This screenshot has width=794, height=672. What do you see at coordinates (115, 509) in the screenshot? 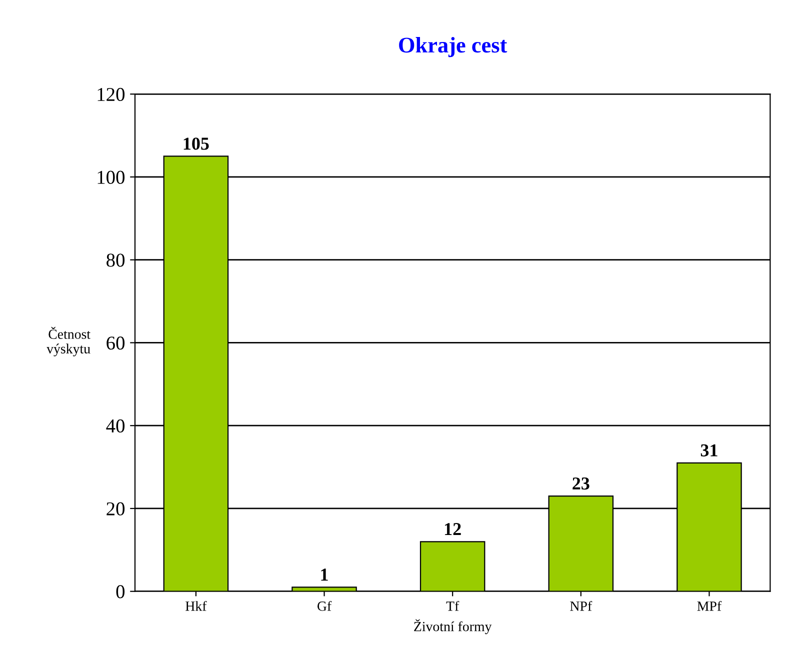
I see `y-tick-label: 20` at bounding box center [115, 509].